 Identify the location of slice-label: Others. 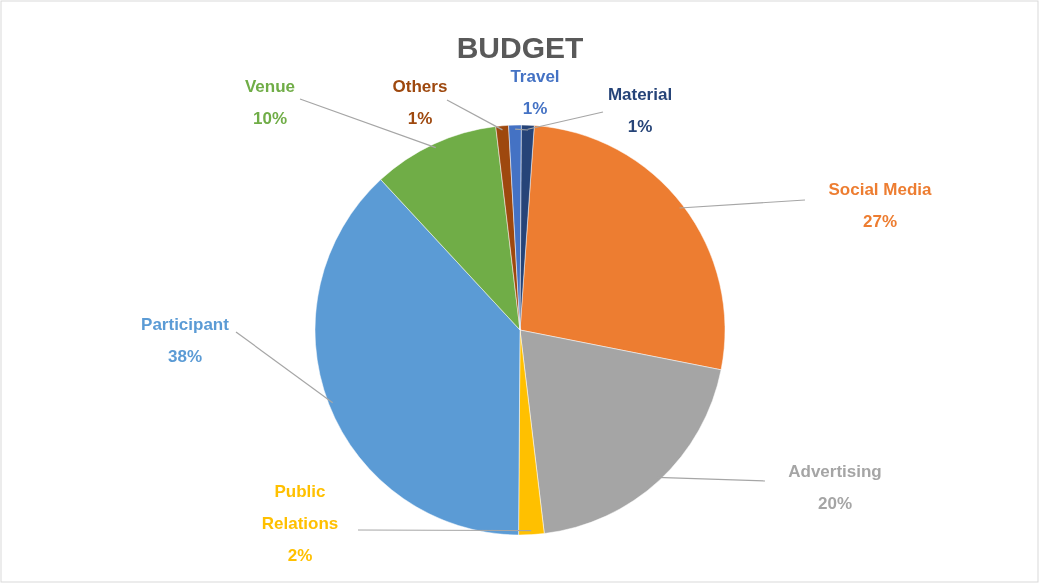
(420, 86).